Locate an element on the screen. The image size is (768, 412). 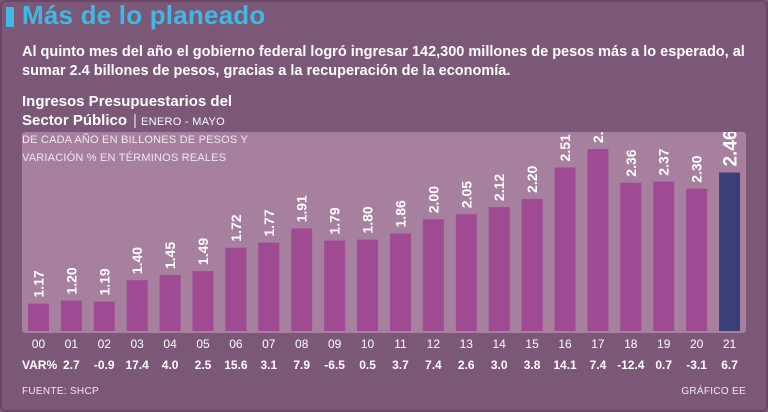
variation-value-08: 7.9 is located at coordinates (302, 365).